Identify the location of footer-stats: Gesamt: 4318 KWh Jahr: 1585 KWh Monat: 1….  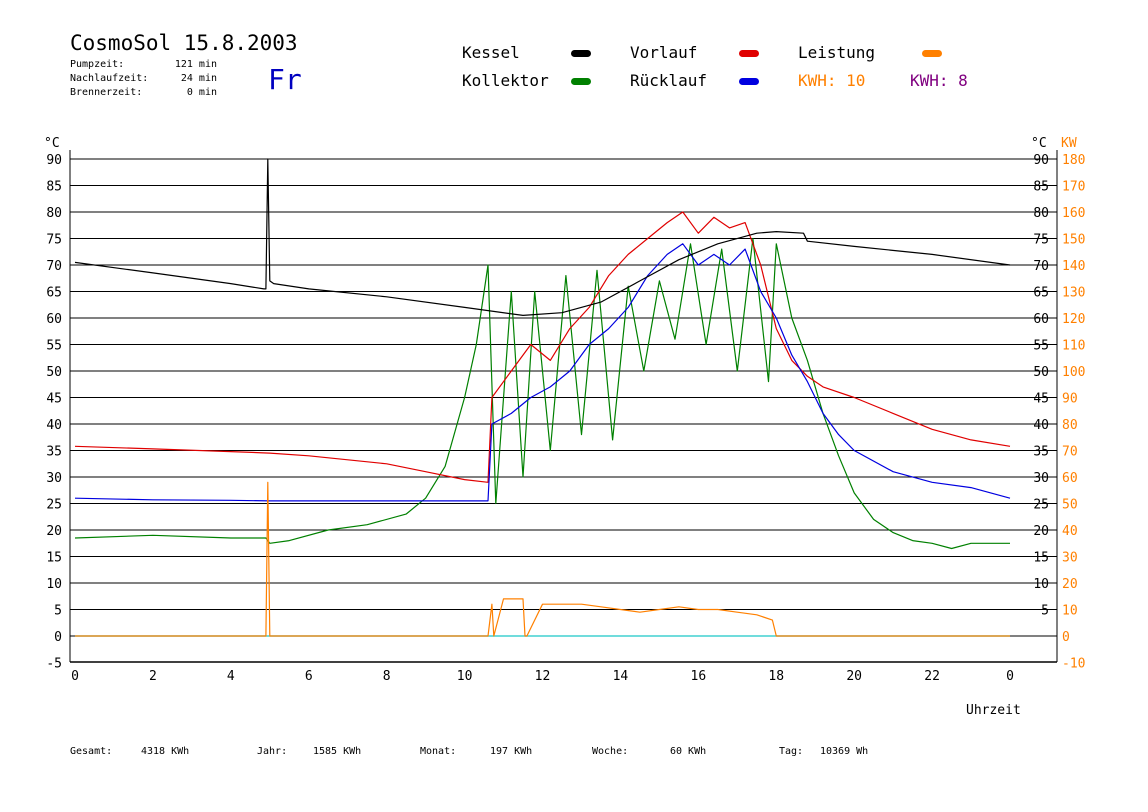
(469, 751).